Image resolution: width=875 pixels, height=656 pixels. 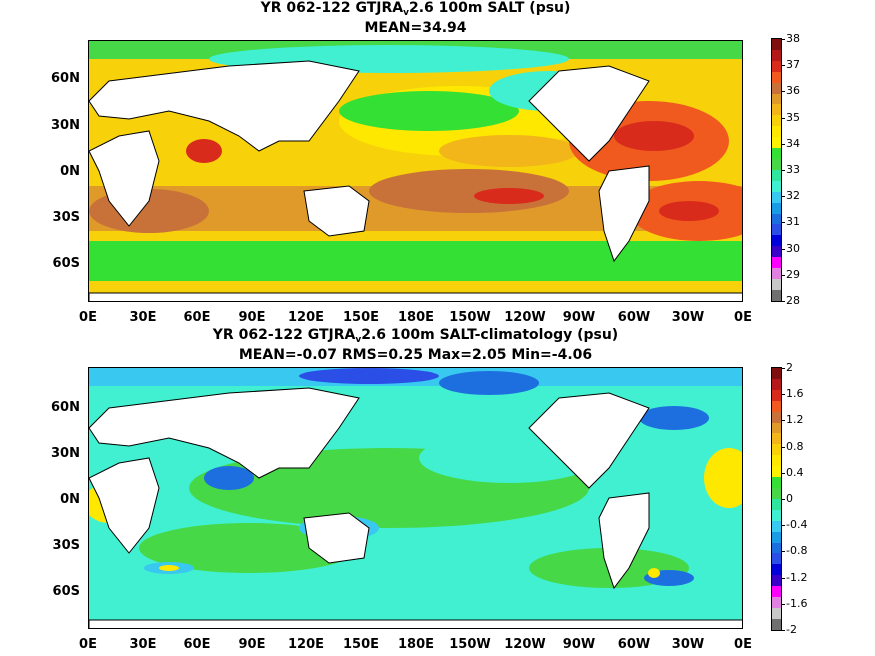 I want to click on panel1-xlabel-60w: 60W, so click(x=634, y=317).